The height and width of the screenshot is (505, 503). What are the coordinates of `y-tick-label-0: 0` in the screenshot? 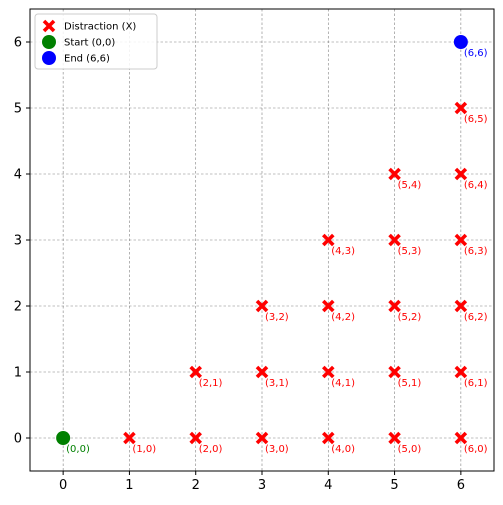 It's located at (18, 439).